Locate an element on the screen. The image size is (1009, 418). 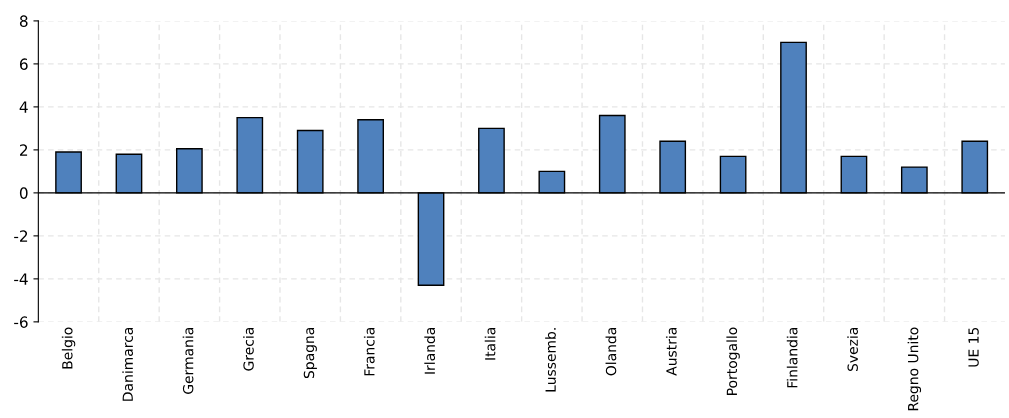
y-tick-label: 2 is located at coordinates (24, 150).